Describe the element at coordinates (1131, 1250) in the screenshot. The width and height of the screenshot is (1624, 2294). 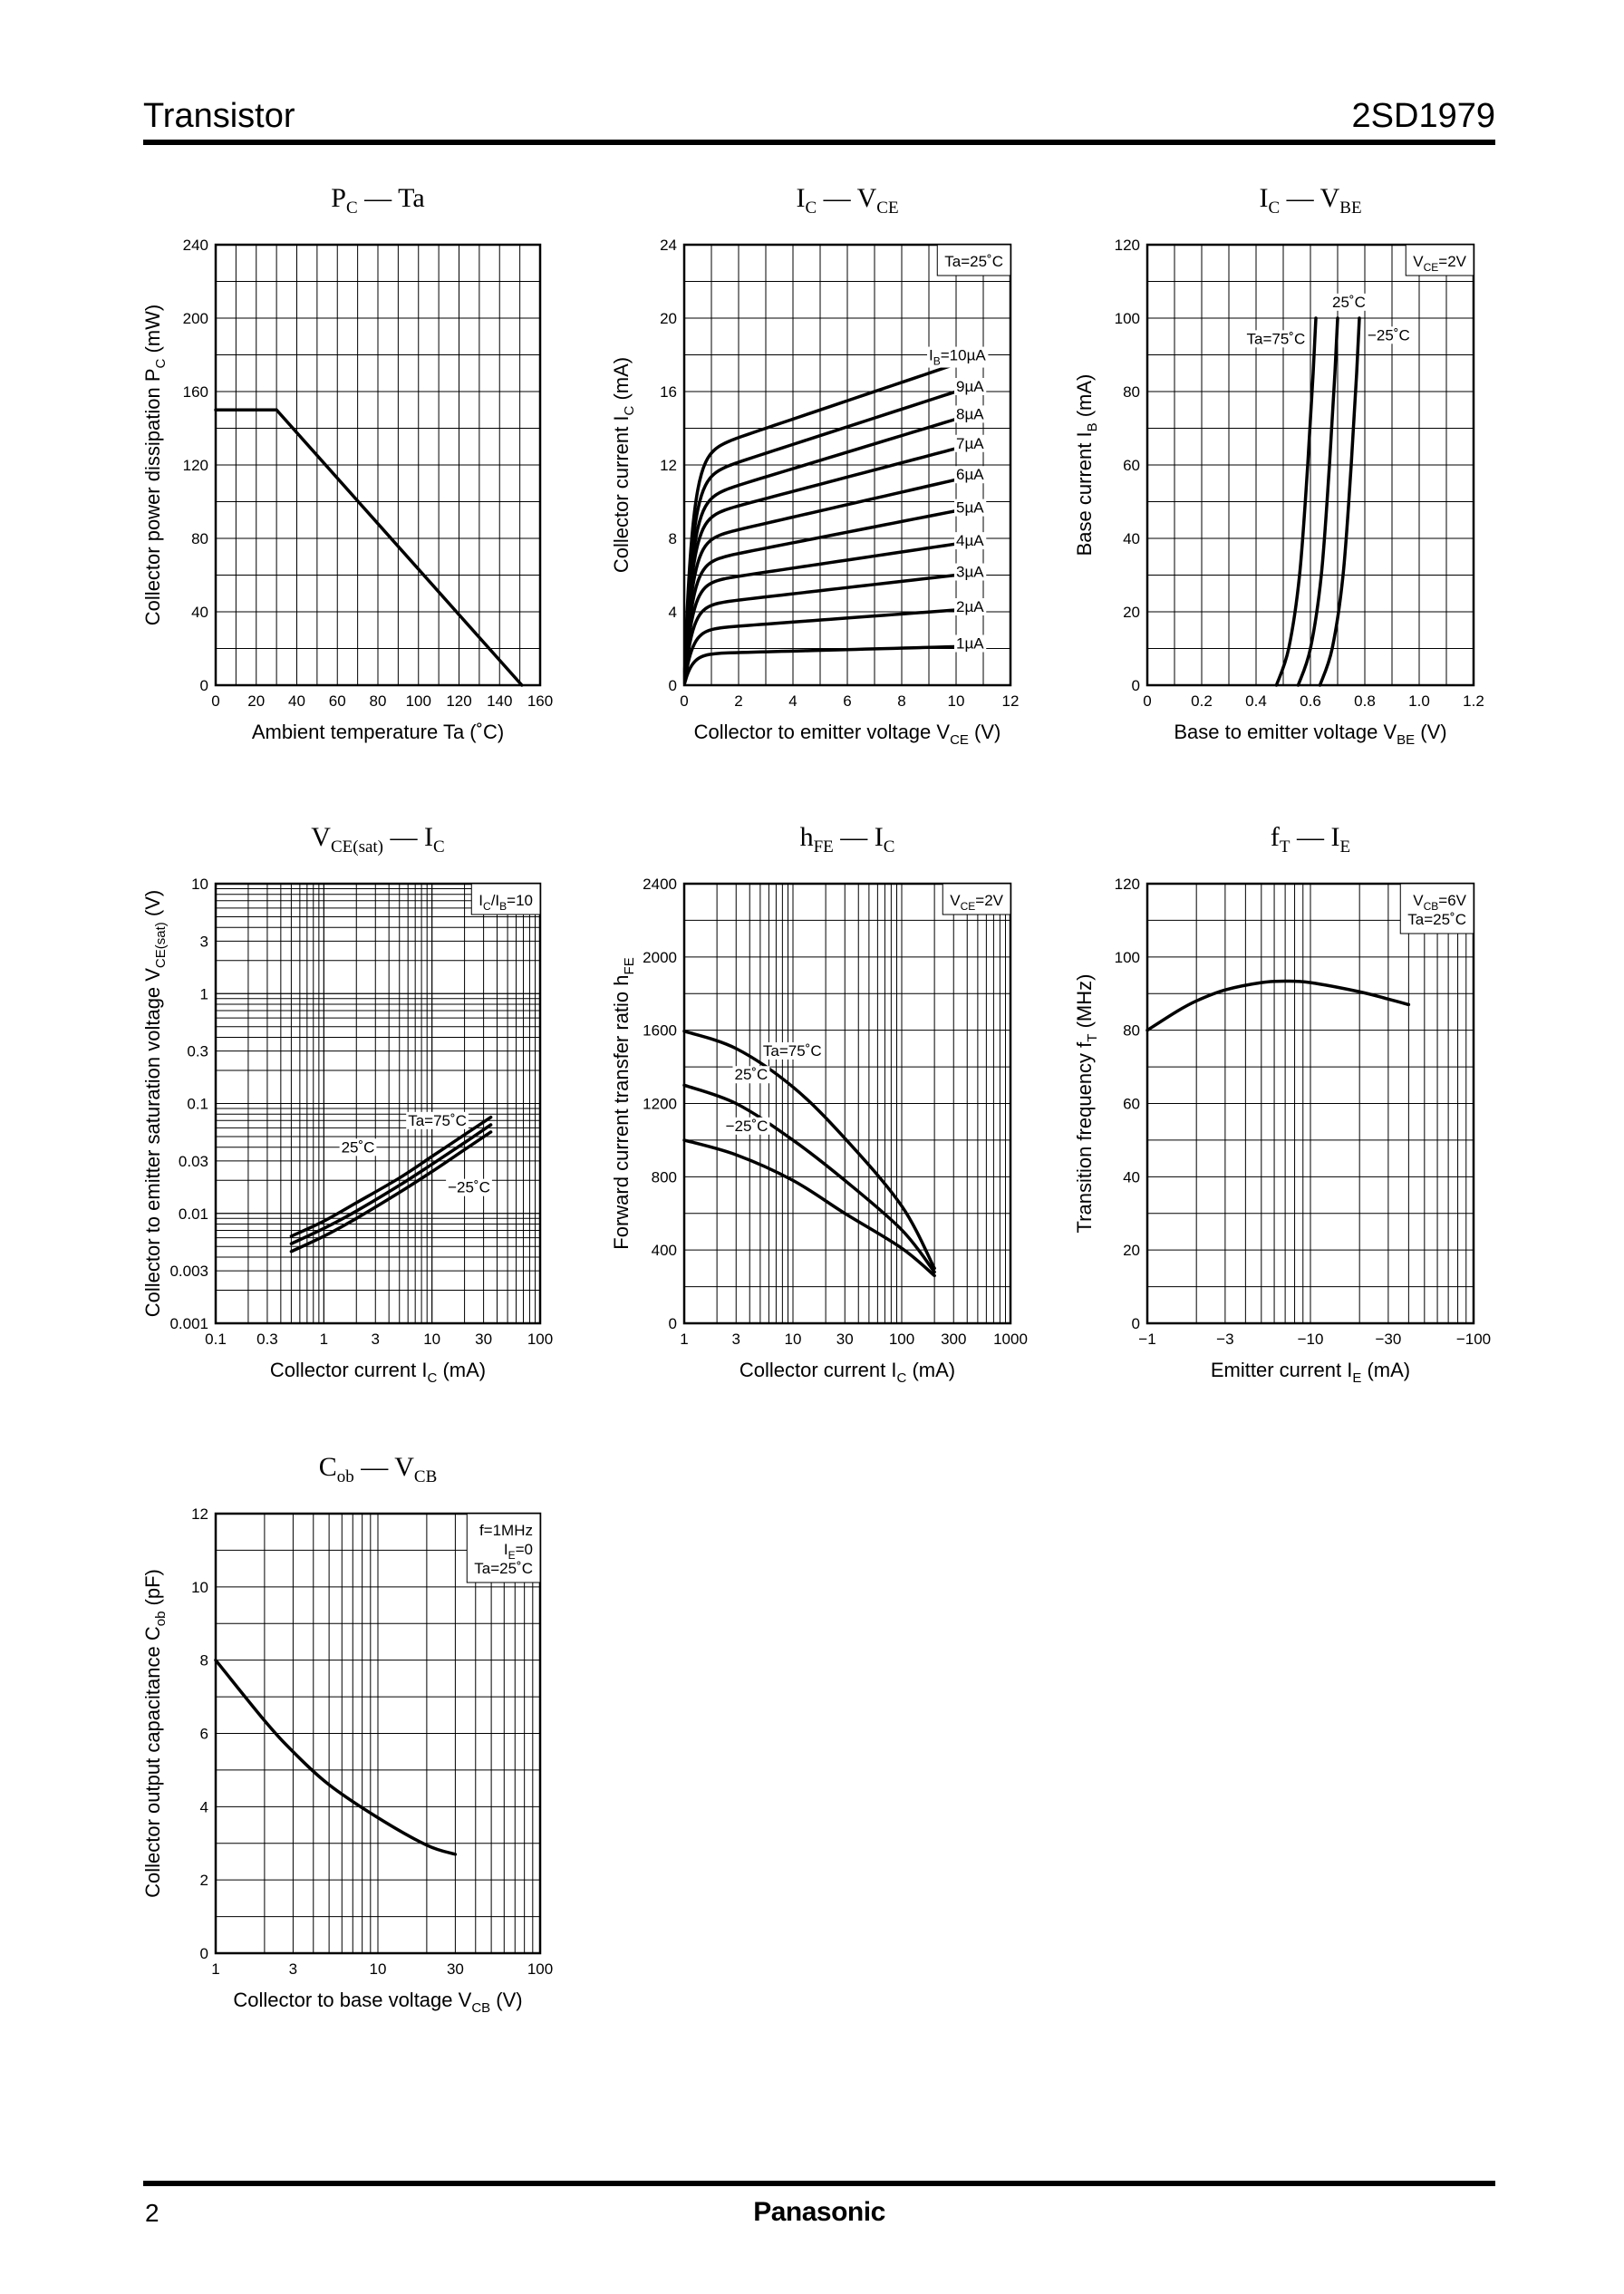
I see `y-tick-label: 20` at that location.